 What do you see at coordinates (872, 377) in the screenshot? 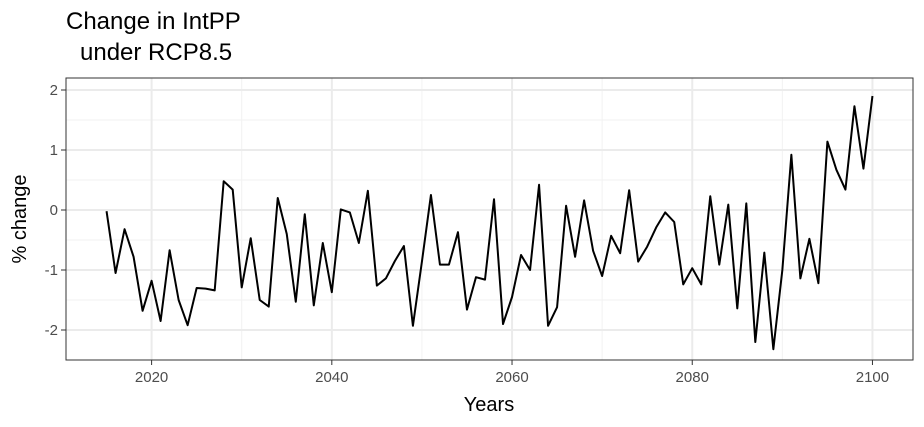
I see `x-tick-label: 2100` at bounding box center [872, 377].